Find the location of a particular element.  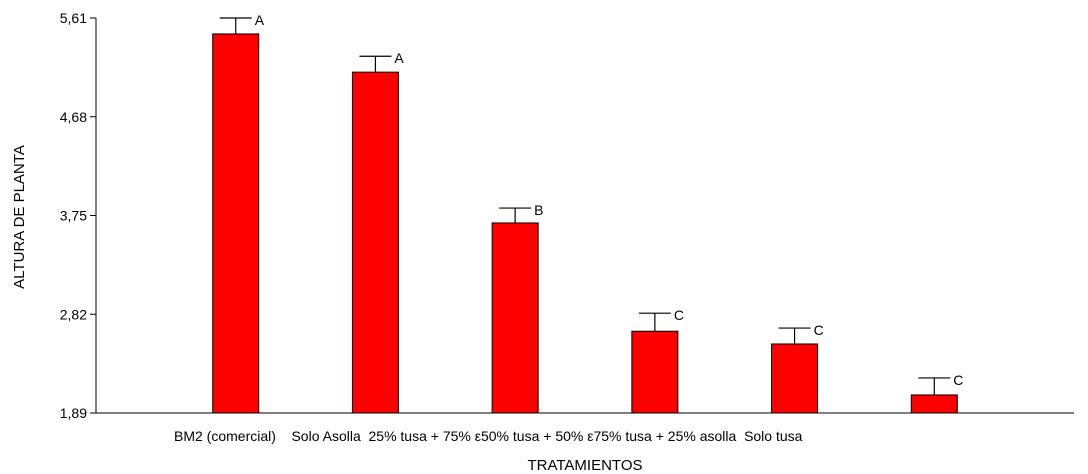

y-tick-label: 5,61 is located at coordinates (73, 18).